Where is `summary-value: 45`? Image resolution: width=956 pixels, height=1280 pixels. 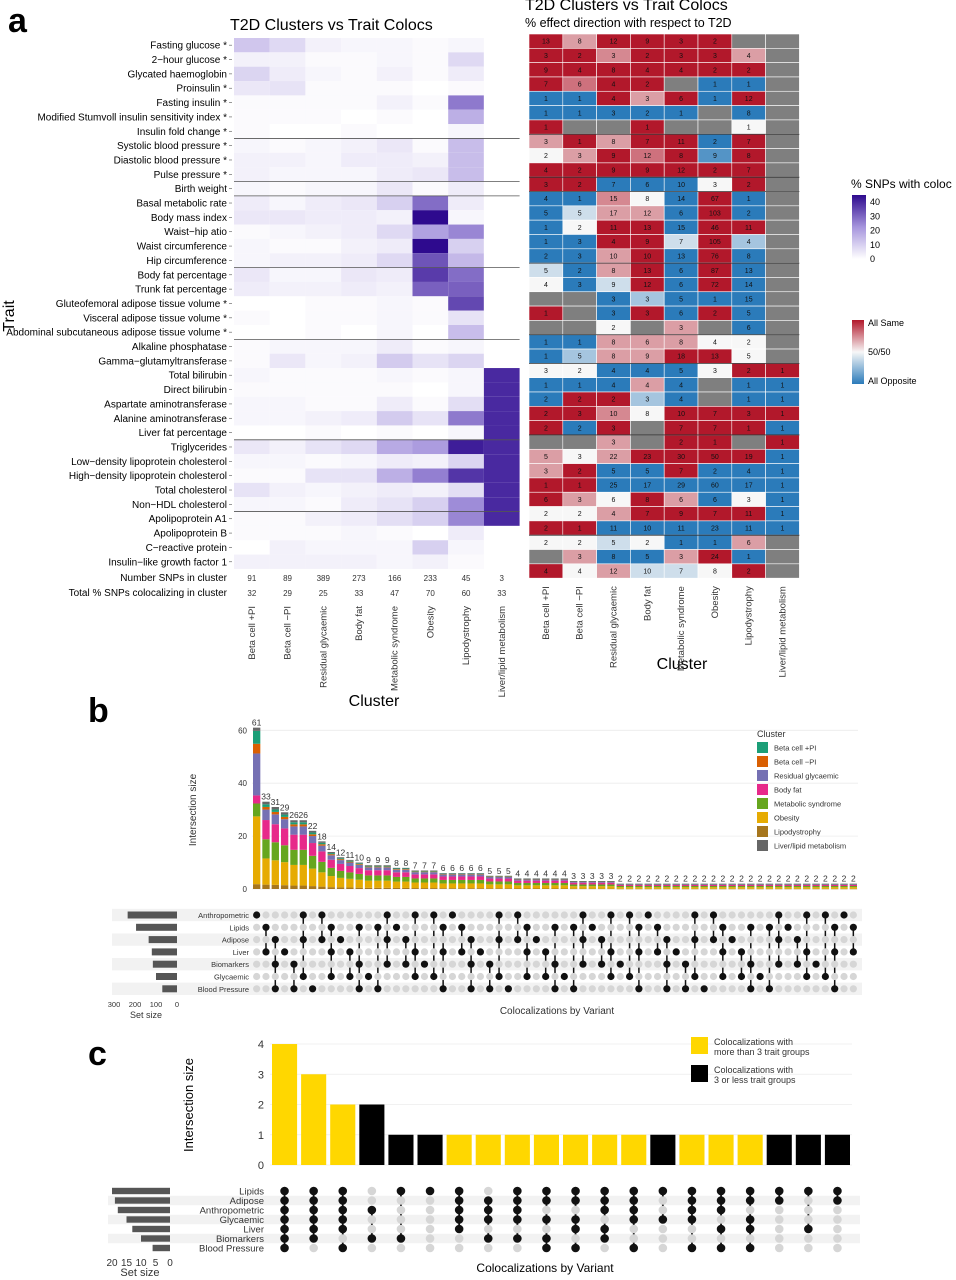
summary-value: 45 is located at coordinates (466, 578).